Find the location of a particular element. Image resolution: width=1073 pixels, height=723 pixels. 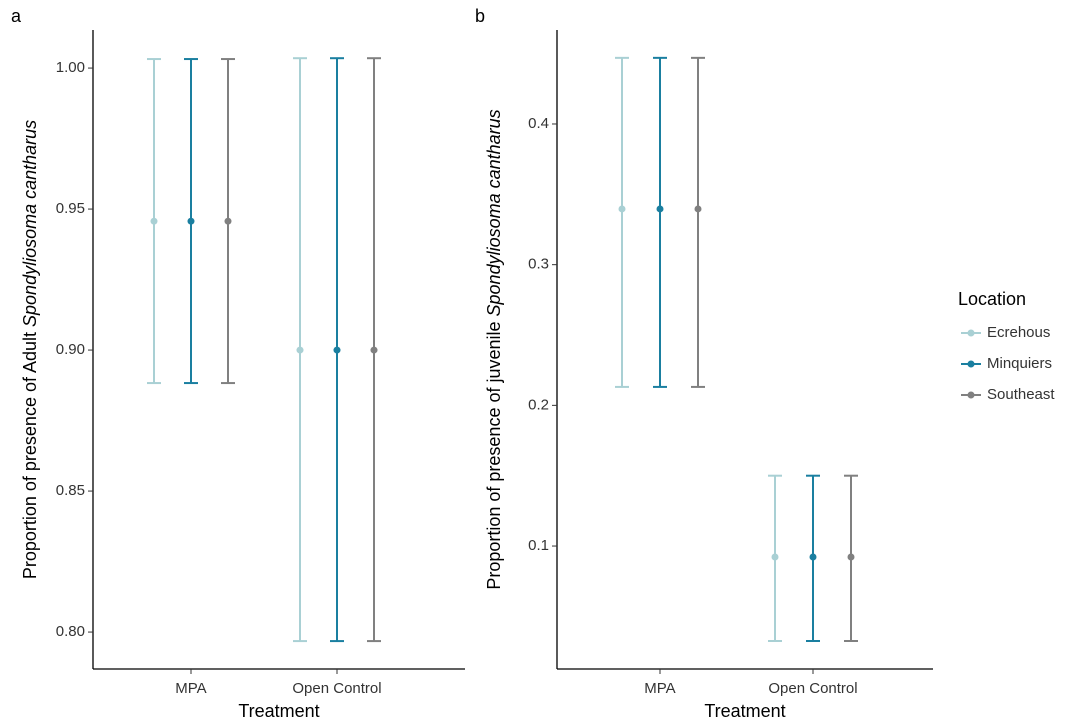

legend-label: Southeast is located at coordinates (1021, 394).